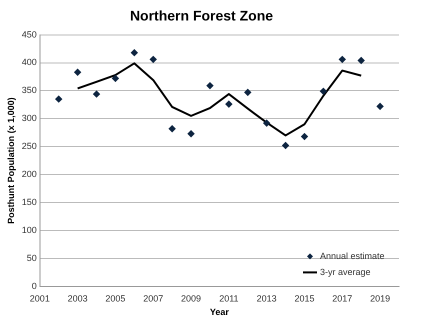 The image size is (429, 320). Describe the element at coordinates (29, 34) in the screenshot. I see `y-tick-label: 450` at that location.